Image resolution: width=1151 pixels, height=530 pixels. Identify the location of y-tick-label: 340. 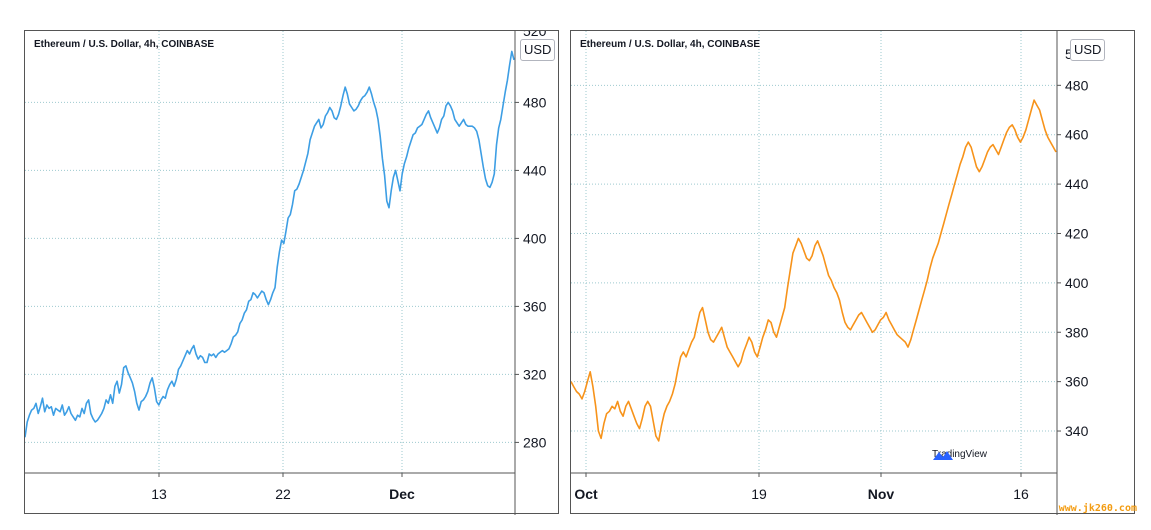
(1077, 431).